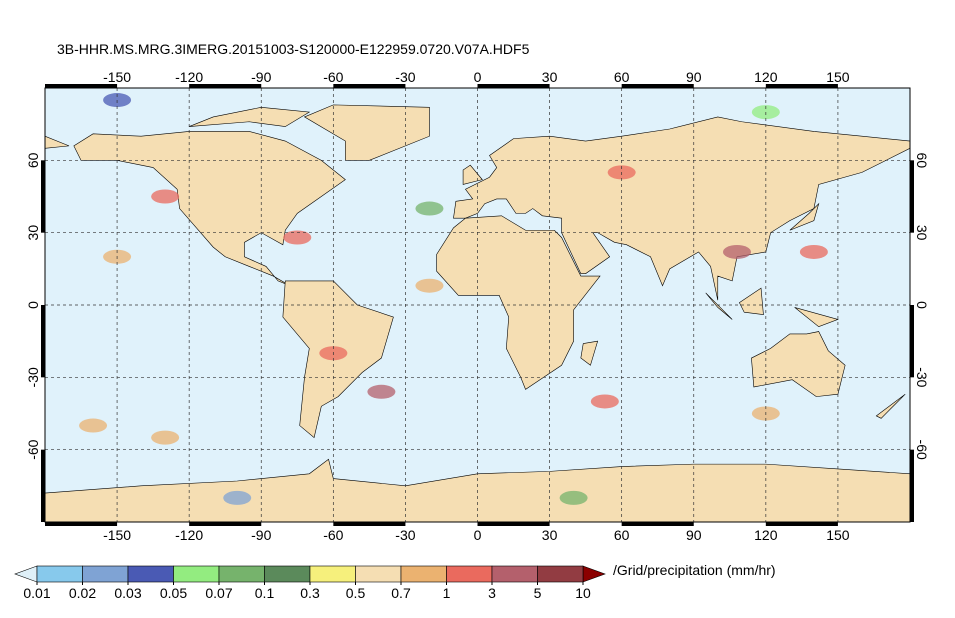  I want to click on colorbar-tick-label: 0.5, so click(356, 593).